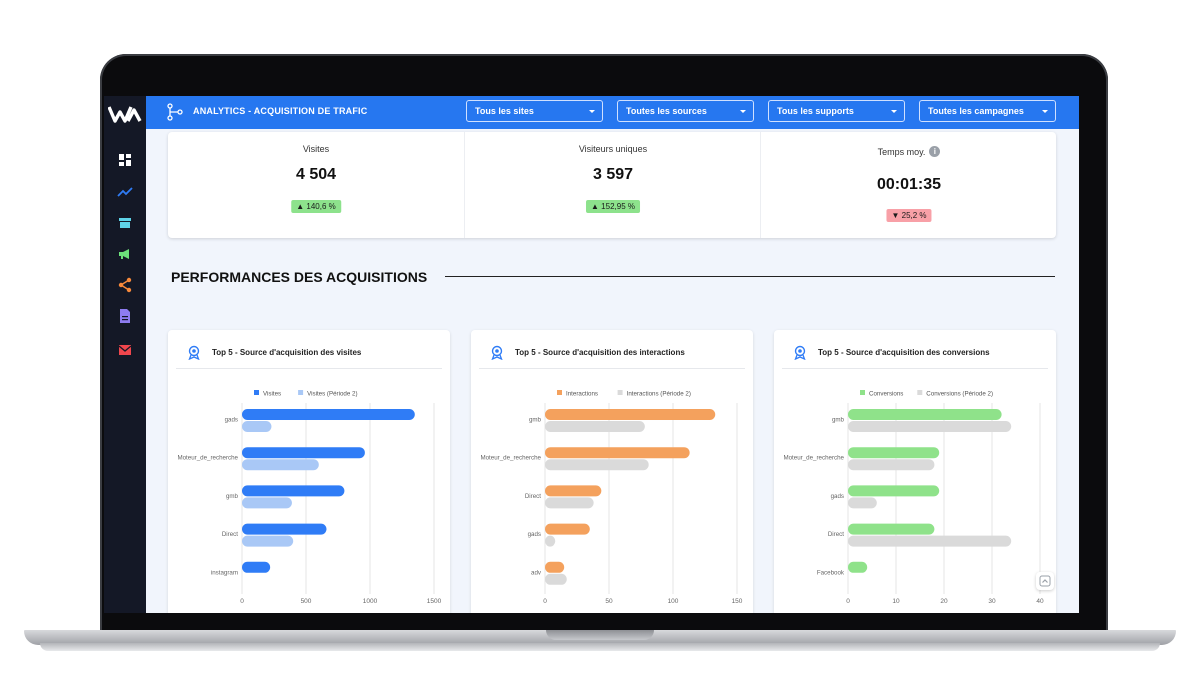 This screenshot has height=675, width=1200. What do you see at coordinates (300, 206) in the screenshot?
I see `arrow-up-icon: ▲` at bounding box center [300, 206].